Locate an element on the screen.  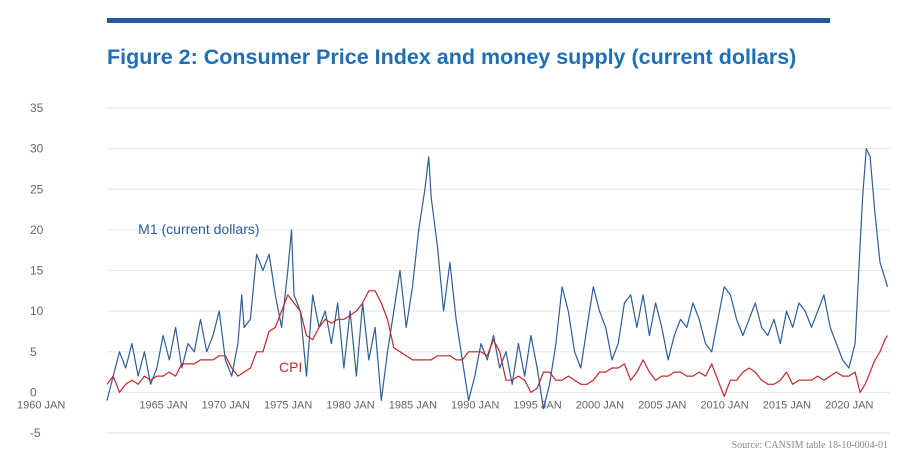
y-tick-label: 25 is located at coordinates (37, 189).